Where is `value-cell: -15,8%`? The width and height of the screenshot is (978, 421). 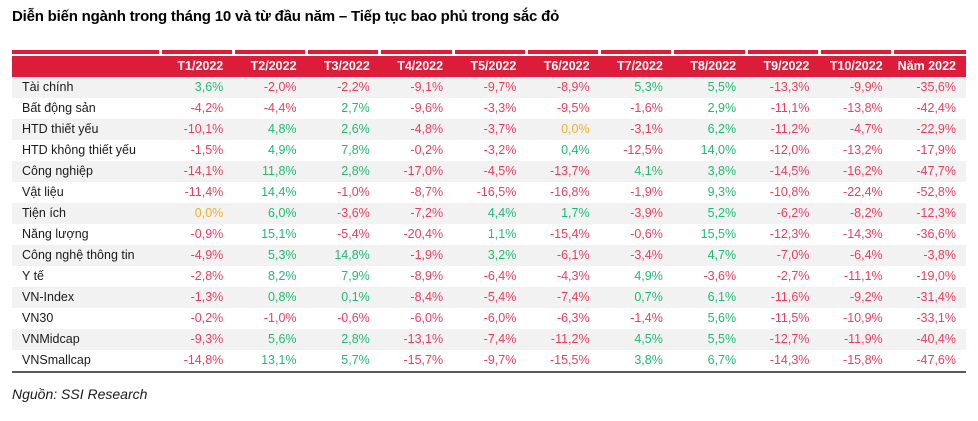 value-cell: -15,8% is located at coordinates (863, 360).